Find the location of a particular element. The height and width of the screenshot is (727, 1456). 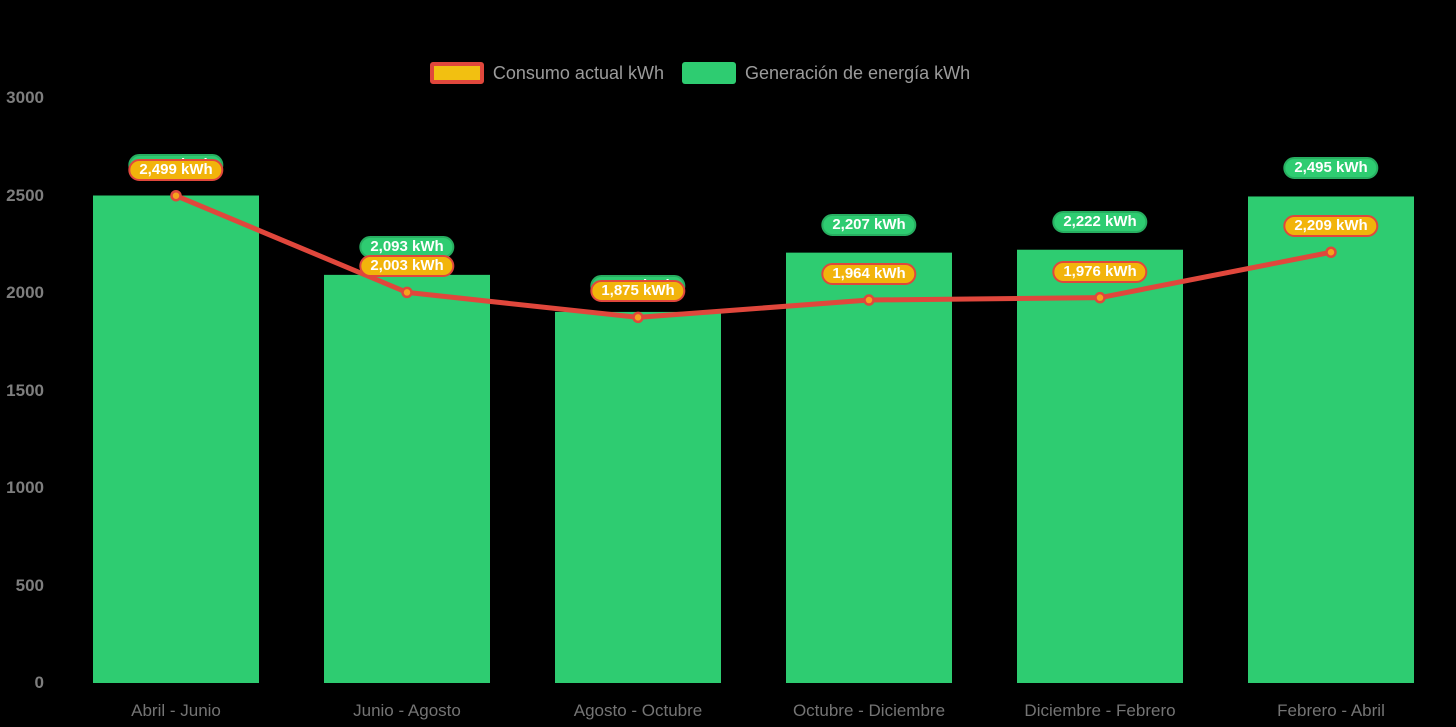

y-tick-3000: 3000 is located at coordinates (25, 97).